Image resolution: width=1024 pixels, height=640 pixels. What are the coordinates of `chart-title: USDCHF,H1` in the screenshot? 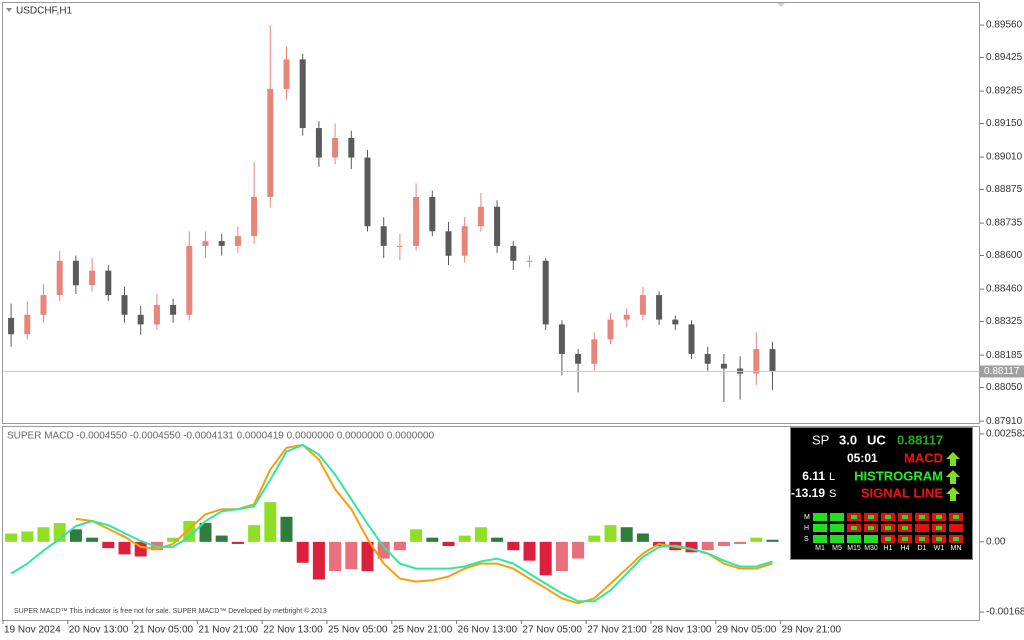 It's located at (44, 11).